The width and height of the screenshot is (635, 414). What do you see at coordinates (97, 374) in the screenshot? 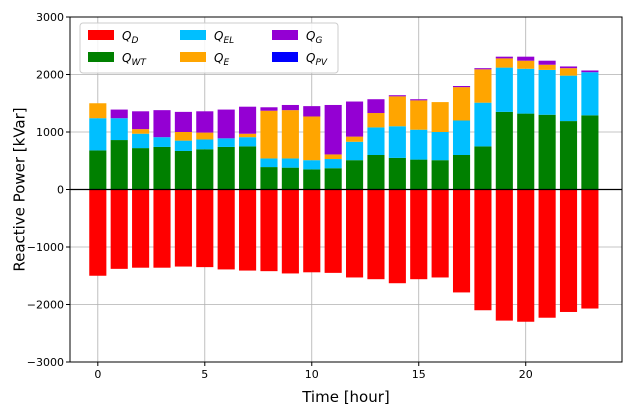
I see `x-tick-label: 0` at bounding box center [97, 374].